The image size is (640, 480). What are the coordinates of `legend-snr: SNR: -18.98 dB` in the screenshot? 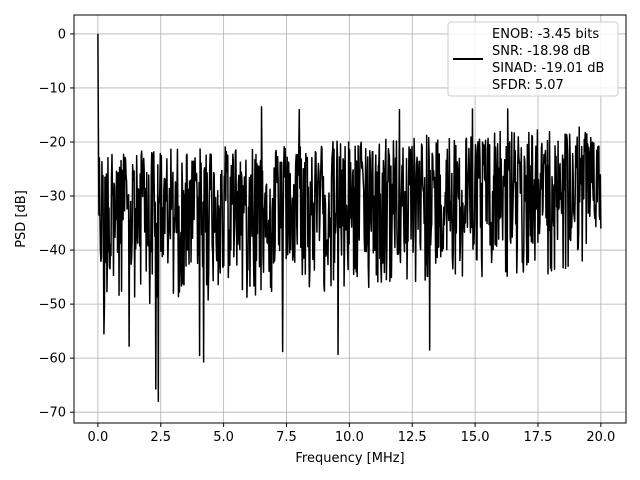 It's located at (541, 51).